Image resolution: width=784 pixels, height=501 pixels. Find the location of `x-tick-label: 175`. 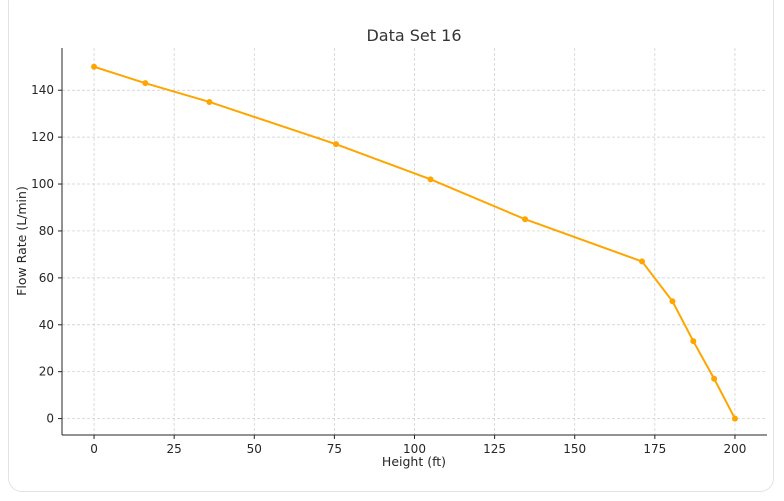

x-tick-label: 175 is located at coordinates (654, 449).